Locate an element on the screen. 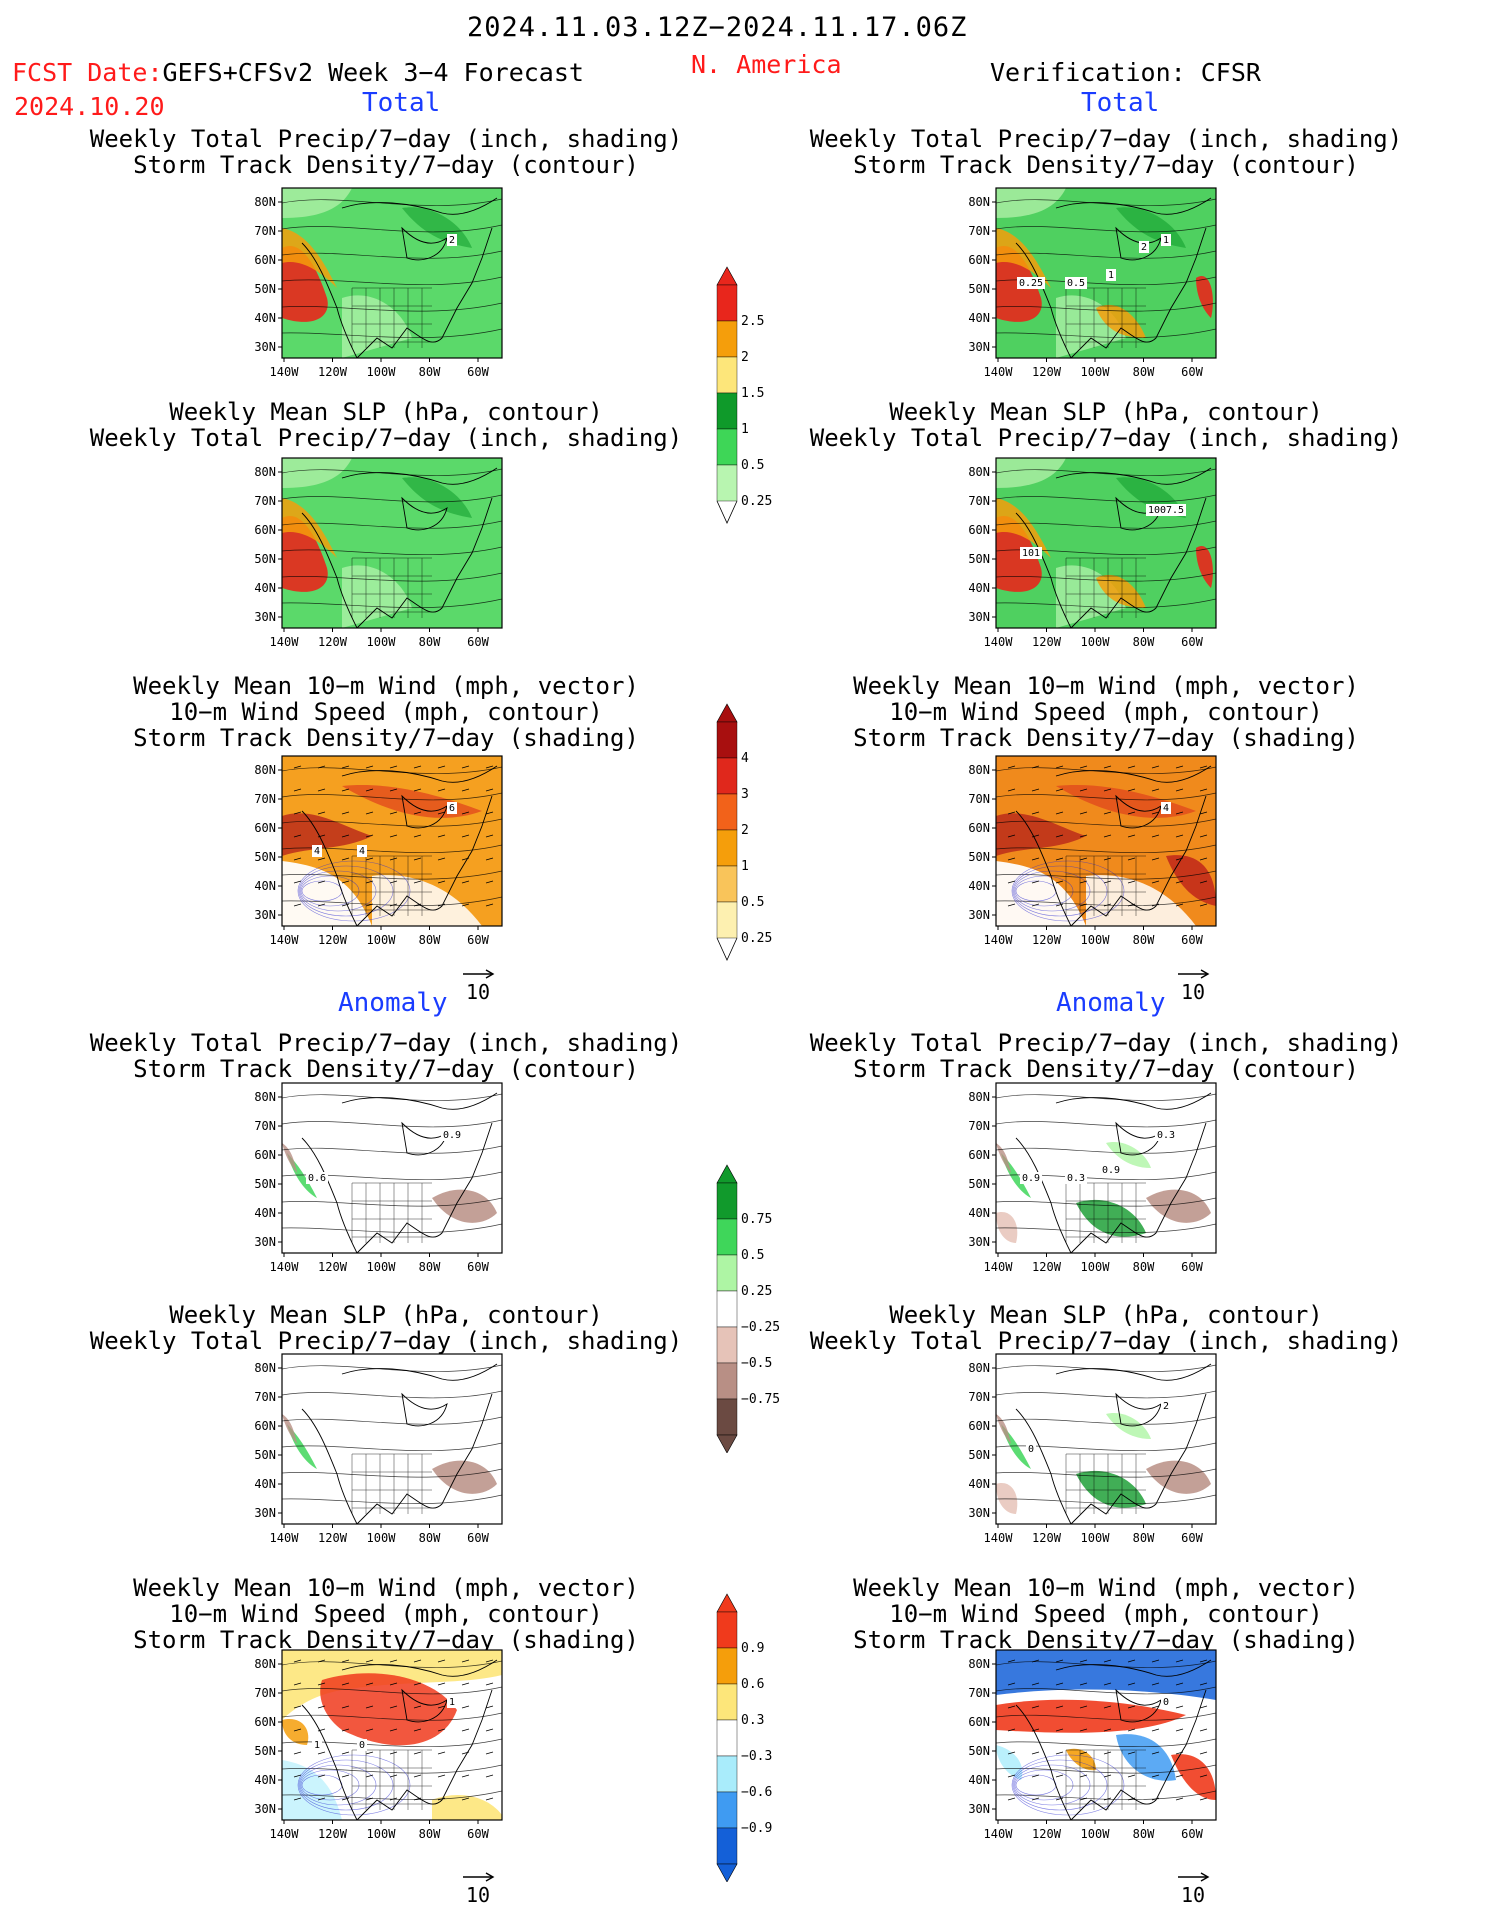 The height and width of the screenshot is (1925, 1487). contour-label: 0.9 is located at coordinates (452, 1135).